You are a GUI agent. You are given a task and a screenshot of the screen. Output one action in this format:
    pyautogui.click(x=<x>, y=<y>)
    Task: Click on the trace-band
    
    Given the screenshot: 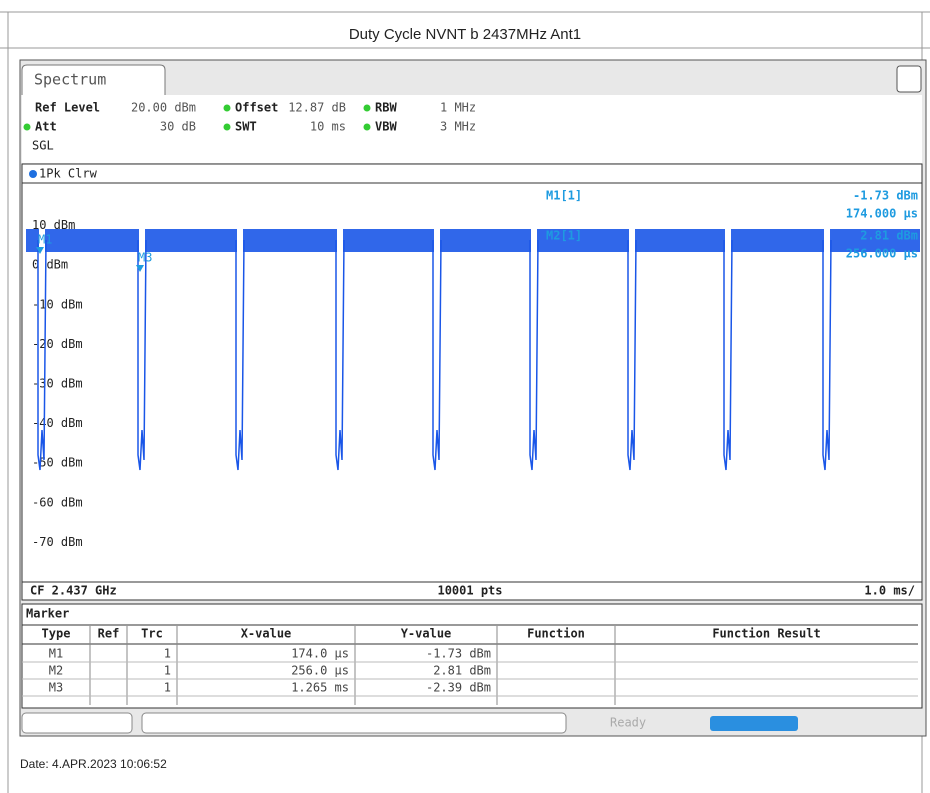 What is the action you would take?
    pyautogui.click(x=473, y=240)
    